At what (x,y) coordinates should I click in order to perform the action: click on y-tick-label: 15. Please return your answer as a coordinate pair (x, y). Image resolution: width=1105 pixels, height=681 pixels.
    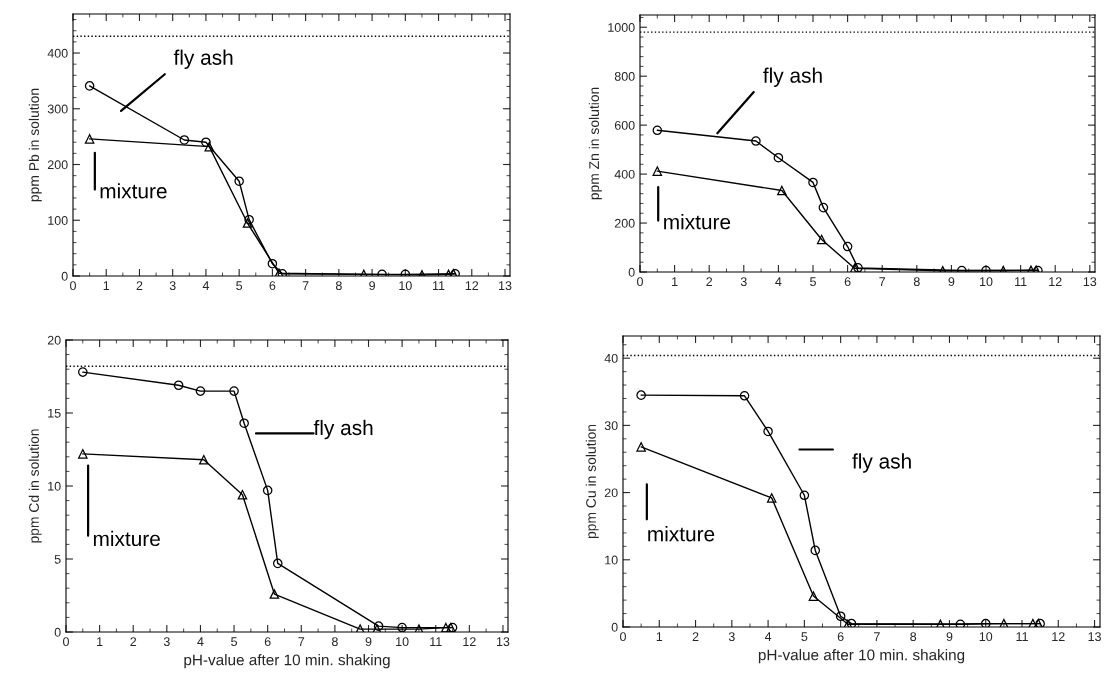
    Looking at the image, I should click on (54, 413).